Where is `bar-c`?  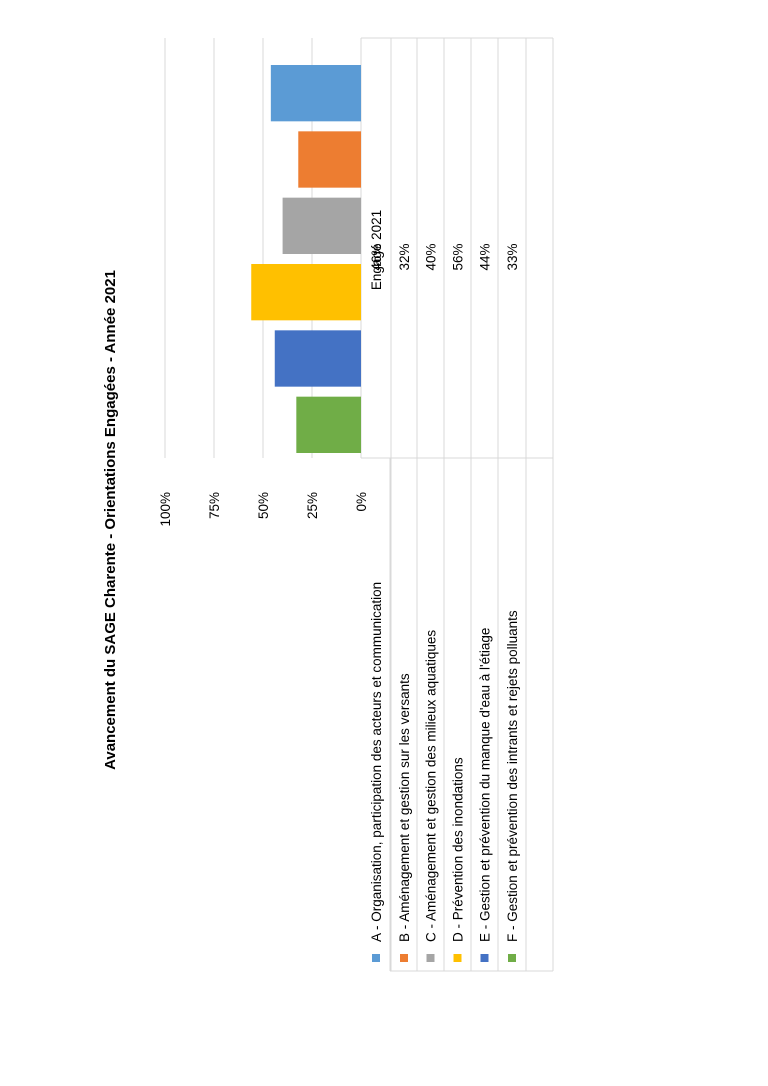
bar-c is located at coordinates (321, 225).